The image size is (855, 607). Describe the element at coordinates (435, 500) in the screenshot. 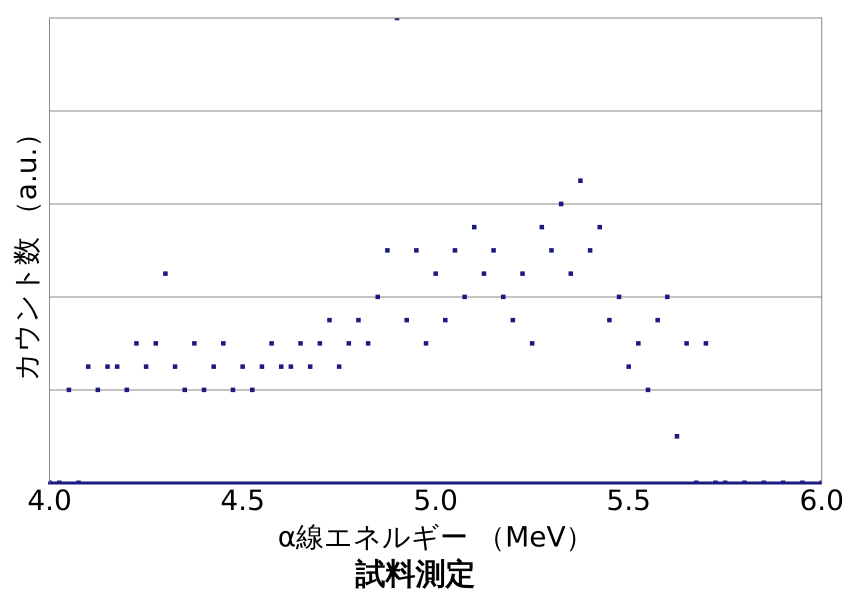

I see `x-tick-label: 5.0` at that location.